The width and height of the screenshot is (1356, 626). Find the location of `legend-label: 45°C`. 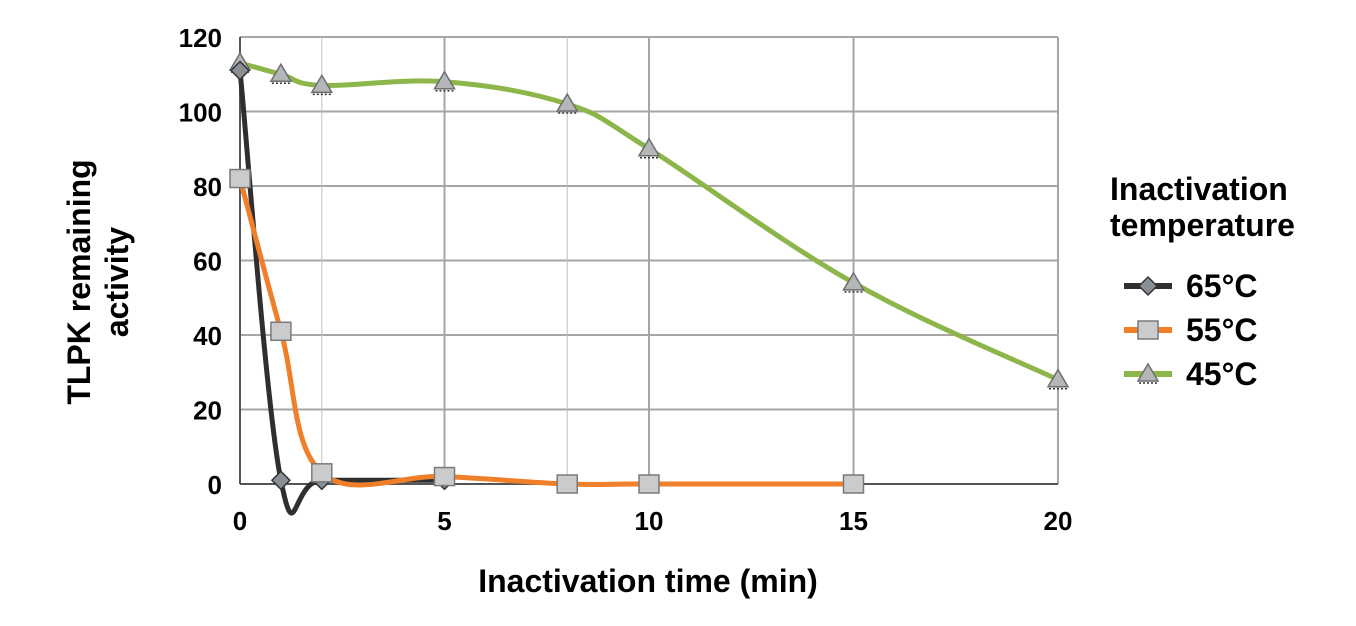

legend-label: 45°C is located at coordinates (1222, 374).